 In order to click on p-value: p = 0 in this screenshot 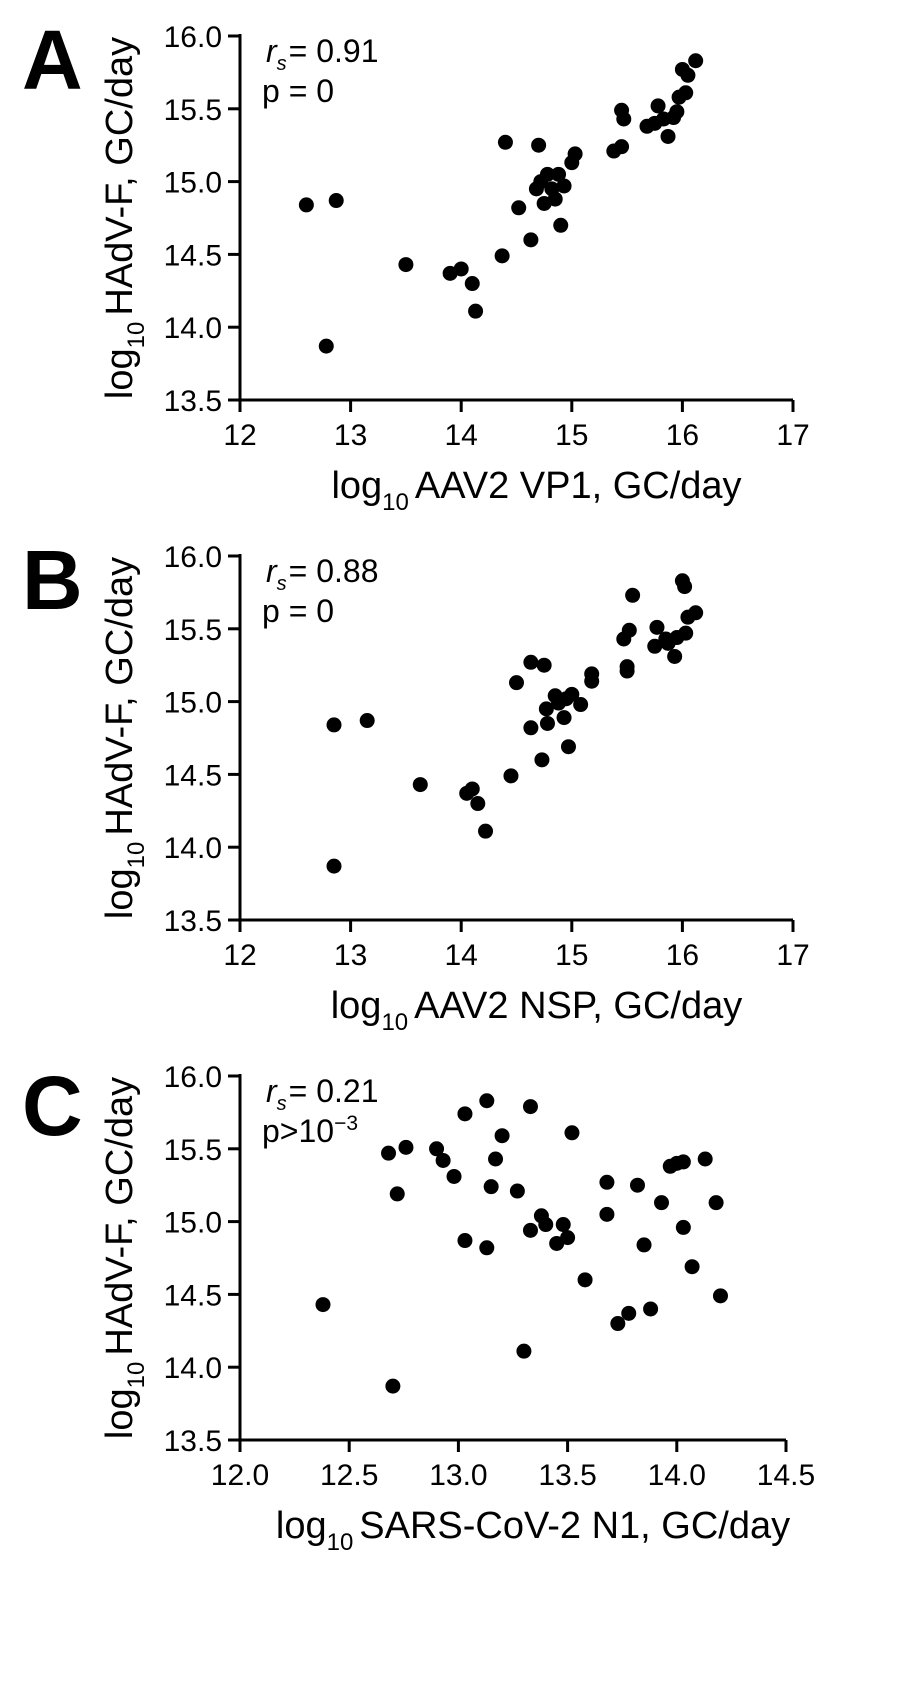, I will do `click(298, 611)`.